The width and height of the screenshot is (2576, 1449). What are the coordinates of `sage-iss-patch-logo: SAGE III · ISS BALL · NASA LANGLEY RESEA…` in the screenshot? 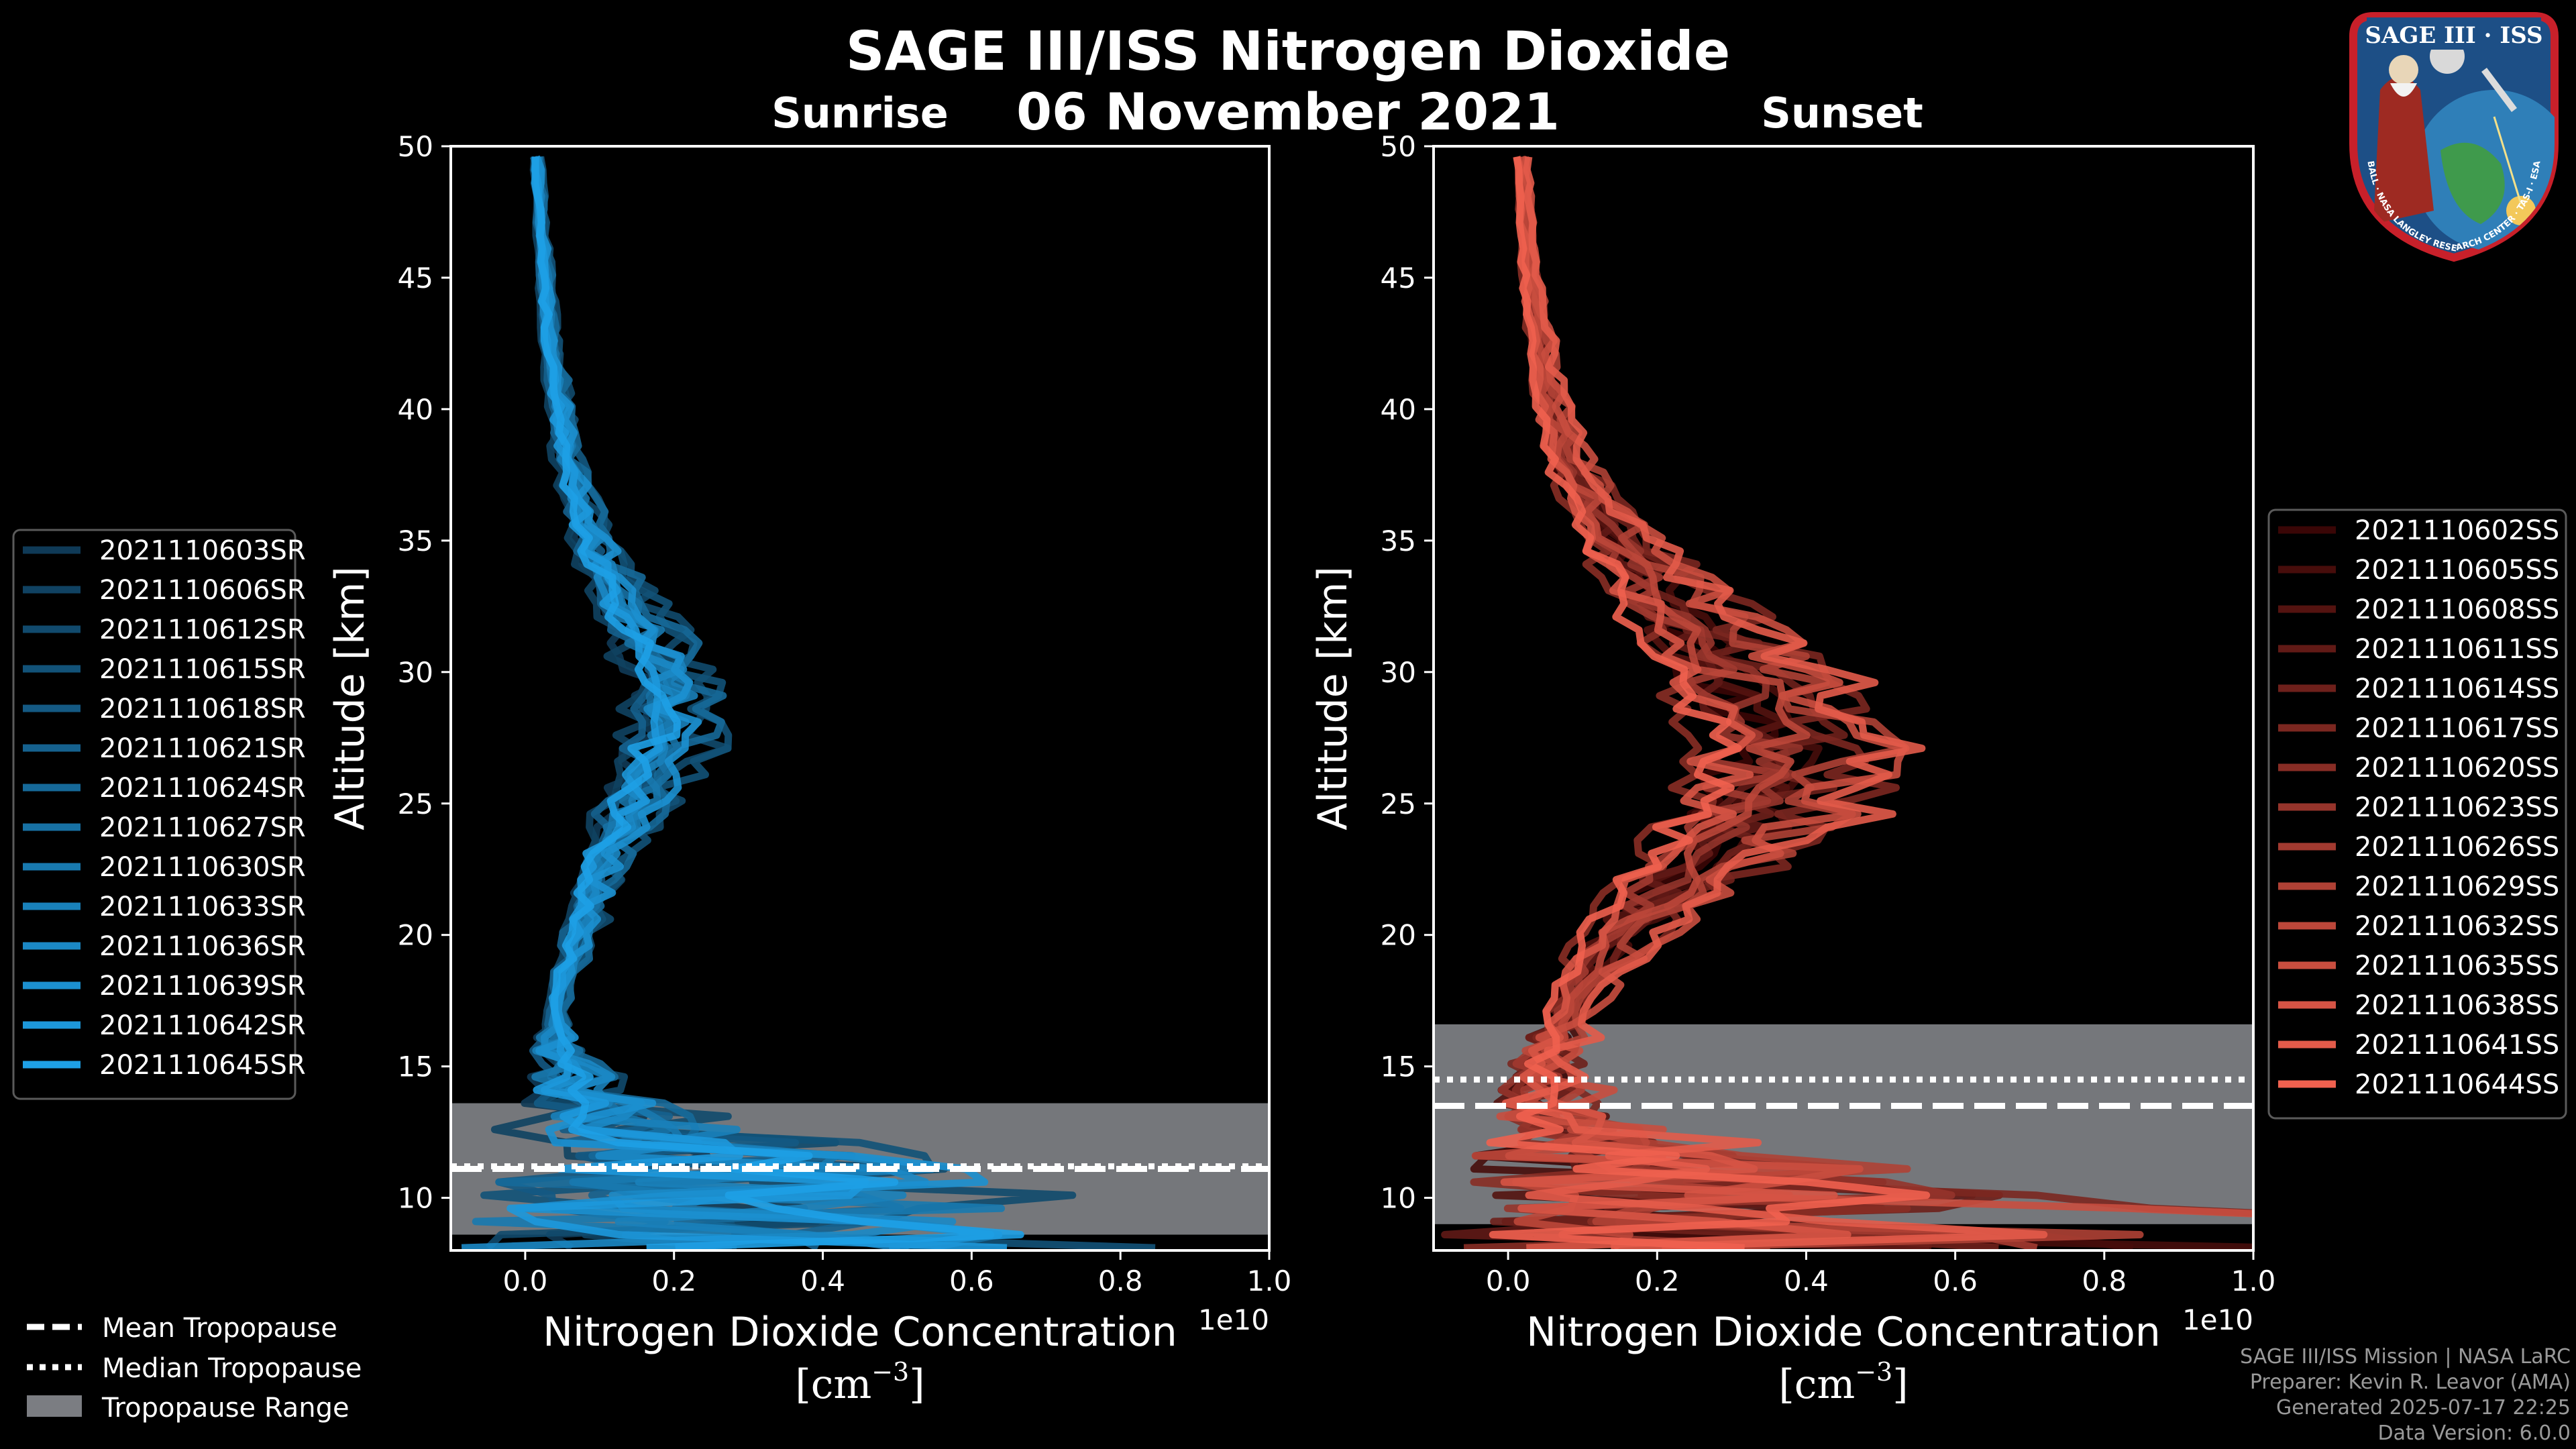 It's located at (2454, 137).